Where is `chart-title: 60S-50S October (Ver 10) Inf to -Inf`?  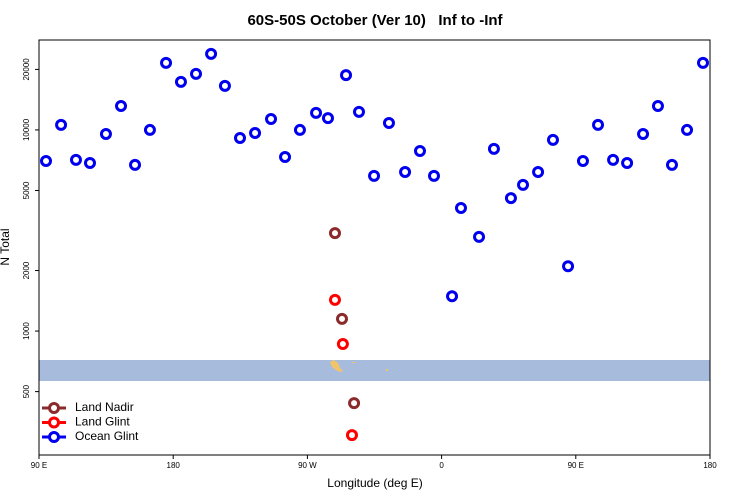
chart-title: 60S-50S October (Ver 10) Inf to -Inf is located at coordinates (375, 20).